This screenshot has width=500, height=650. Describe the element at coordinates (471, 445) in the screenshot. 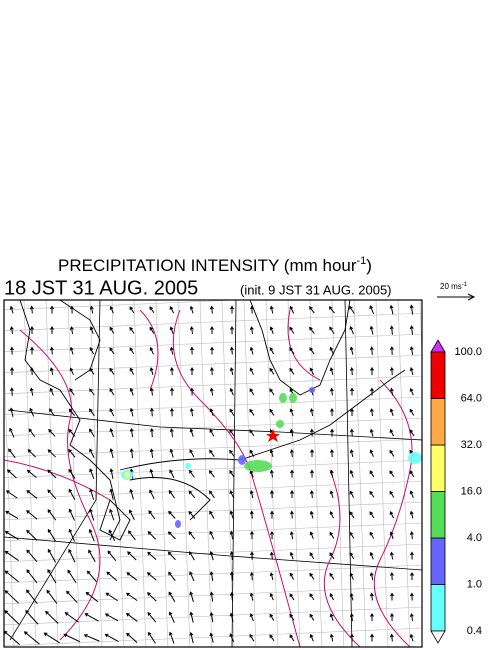

I see `colorbar-label: 32.0` at that location.